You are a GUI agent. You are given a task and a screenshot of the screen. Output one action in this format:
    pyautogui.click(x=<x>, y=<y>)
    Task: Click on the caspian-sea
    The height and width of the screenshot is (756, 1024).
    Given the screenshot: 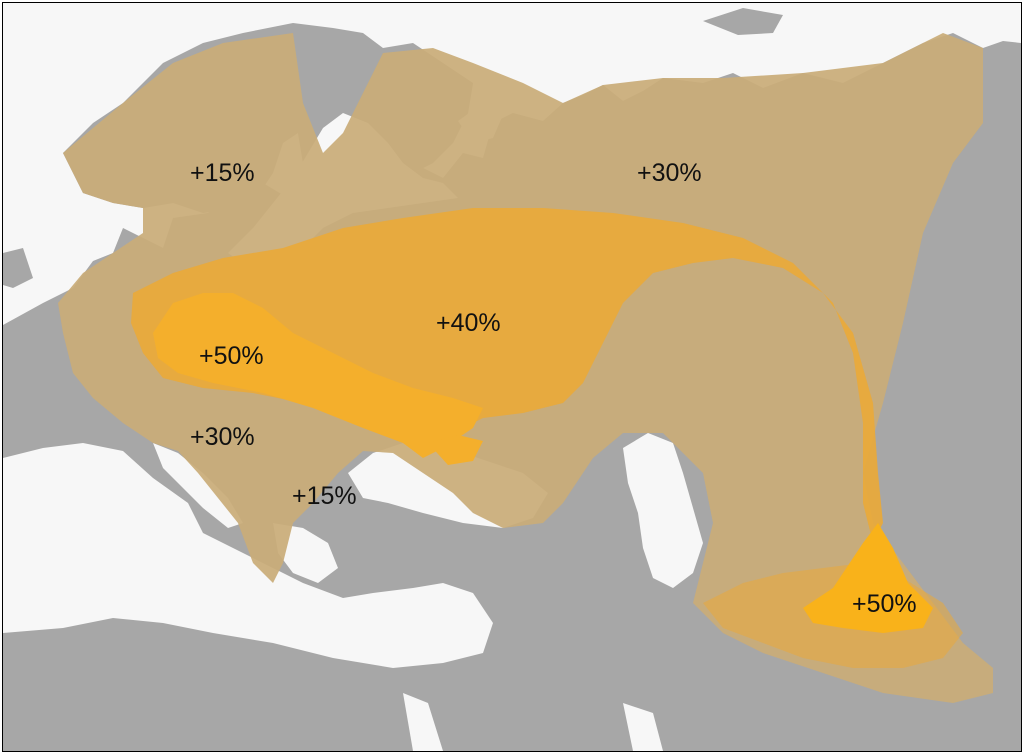 What is the action you would take?
    pyautogui.click(x=663, y=510)
    